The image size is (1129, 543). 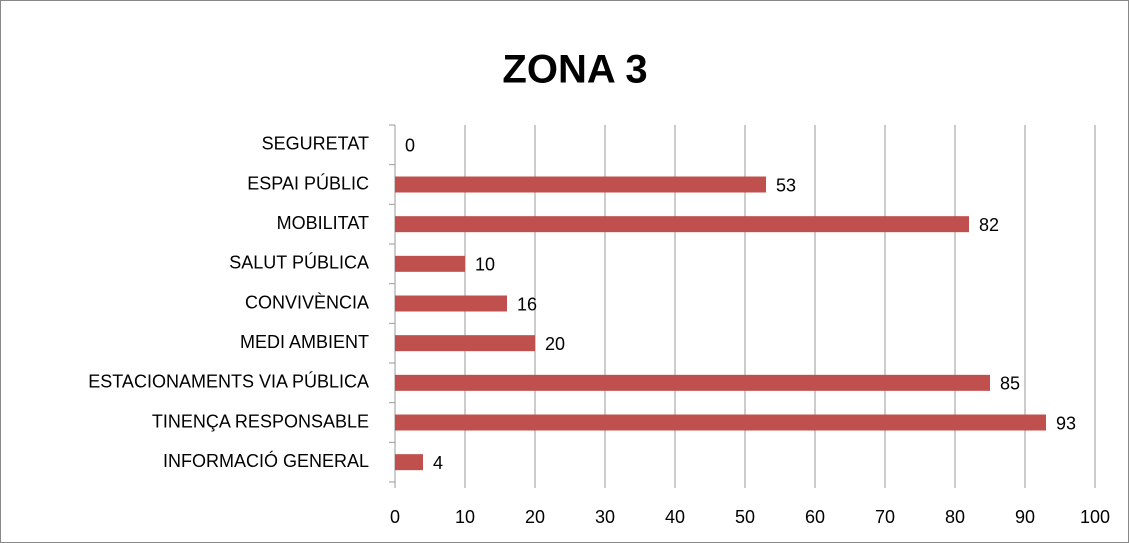 I want to click on data-label: 82, so click(x=989, y=225).